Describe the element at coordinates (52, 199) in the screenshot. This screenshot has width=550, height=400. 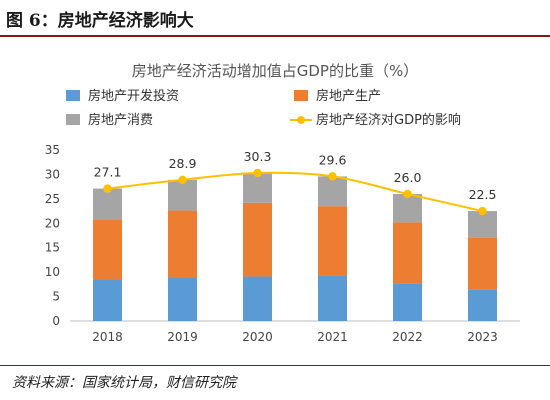
I see `y-tick-label: 25` at that location.